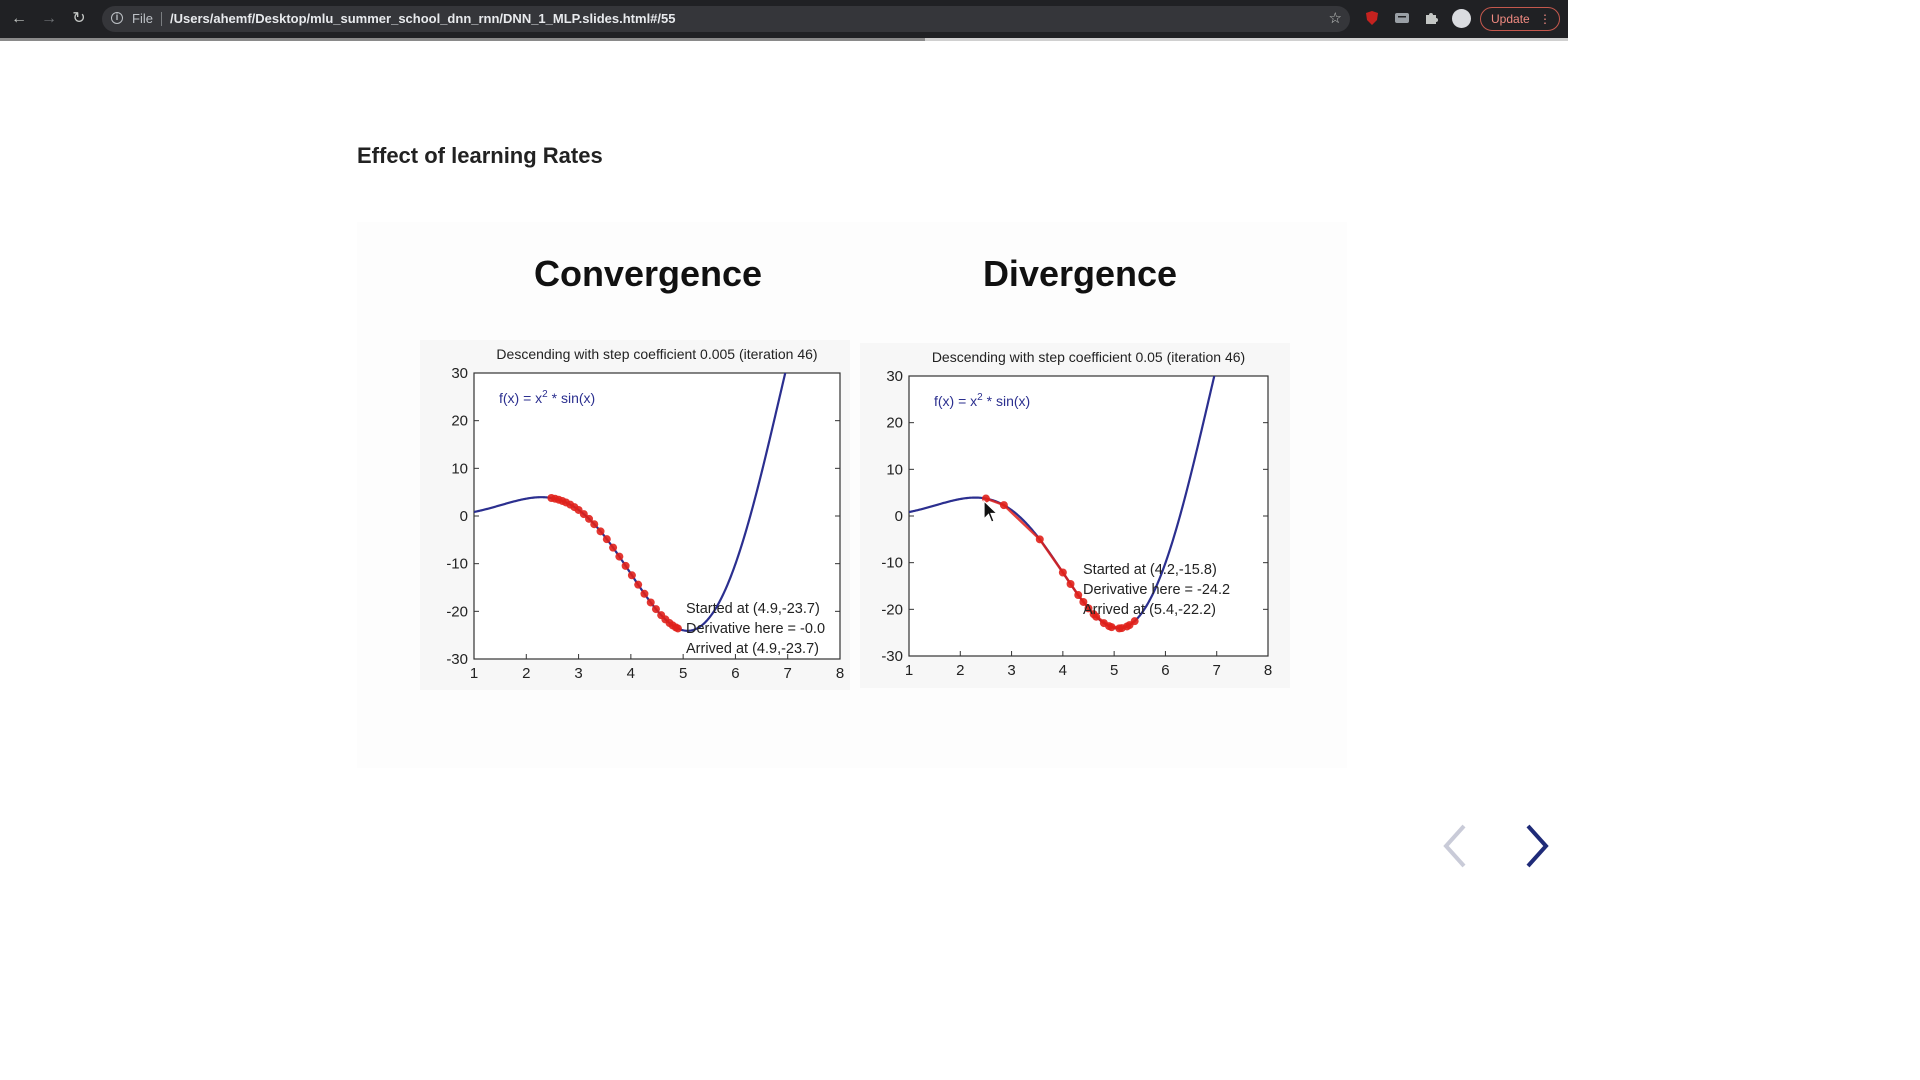  Describe the element at coordinates (49, 18) in the screenshot. I see `forward-icon: →` at that location.